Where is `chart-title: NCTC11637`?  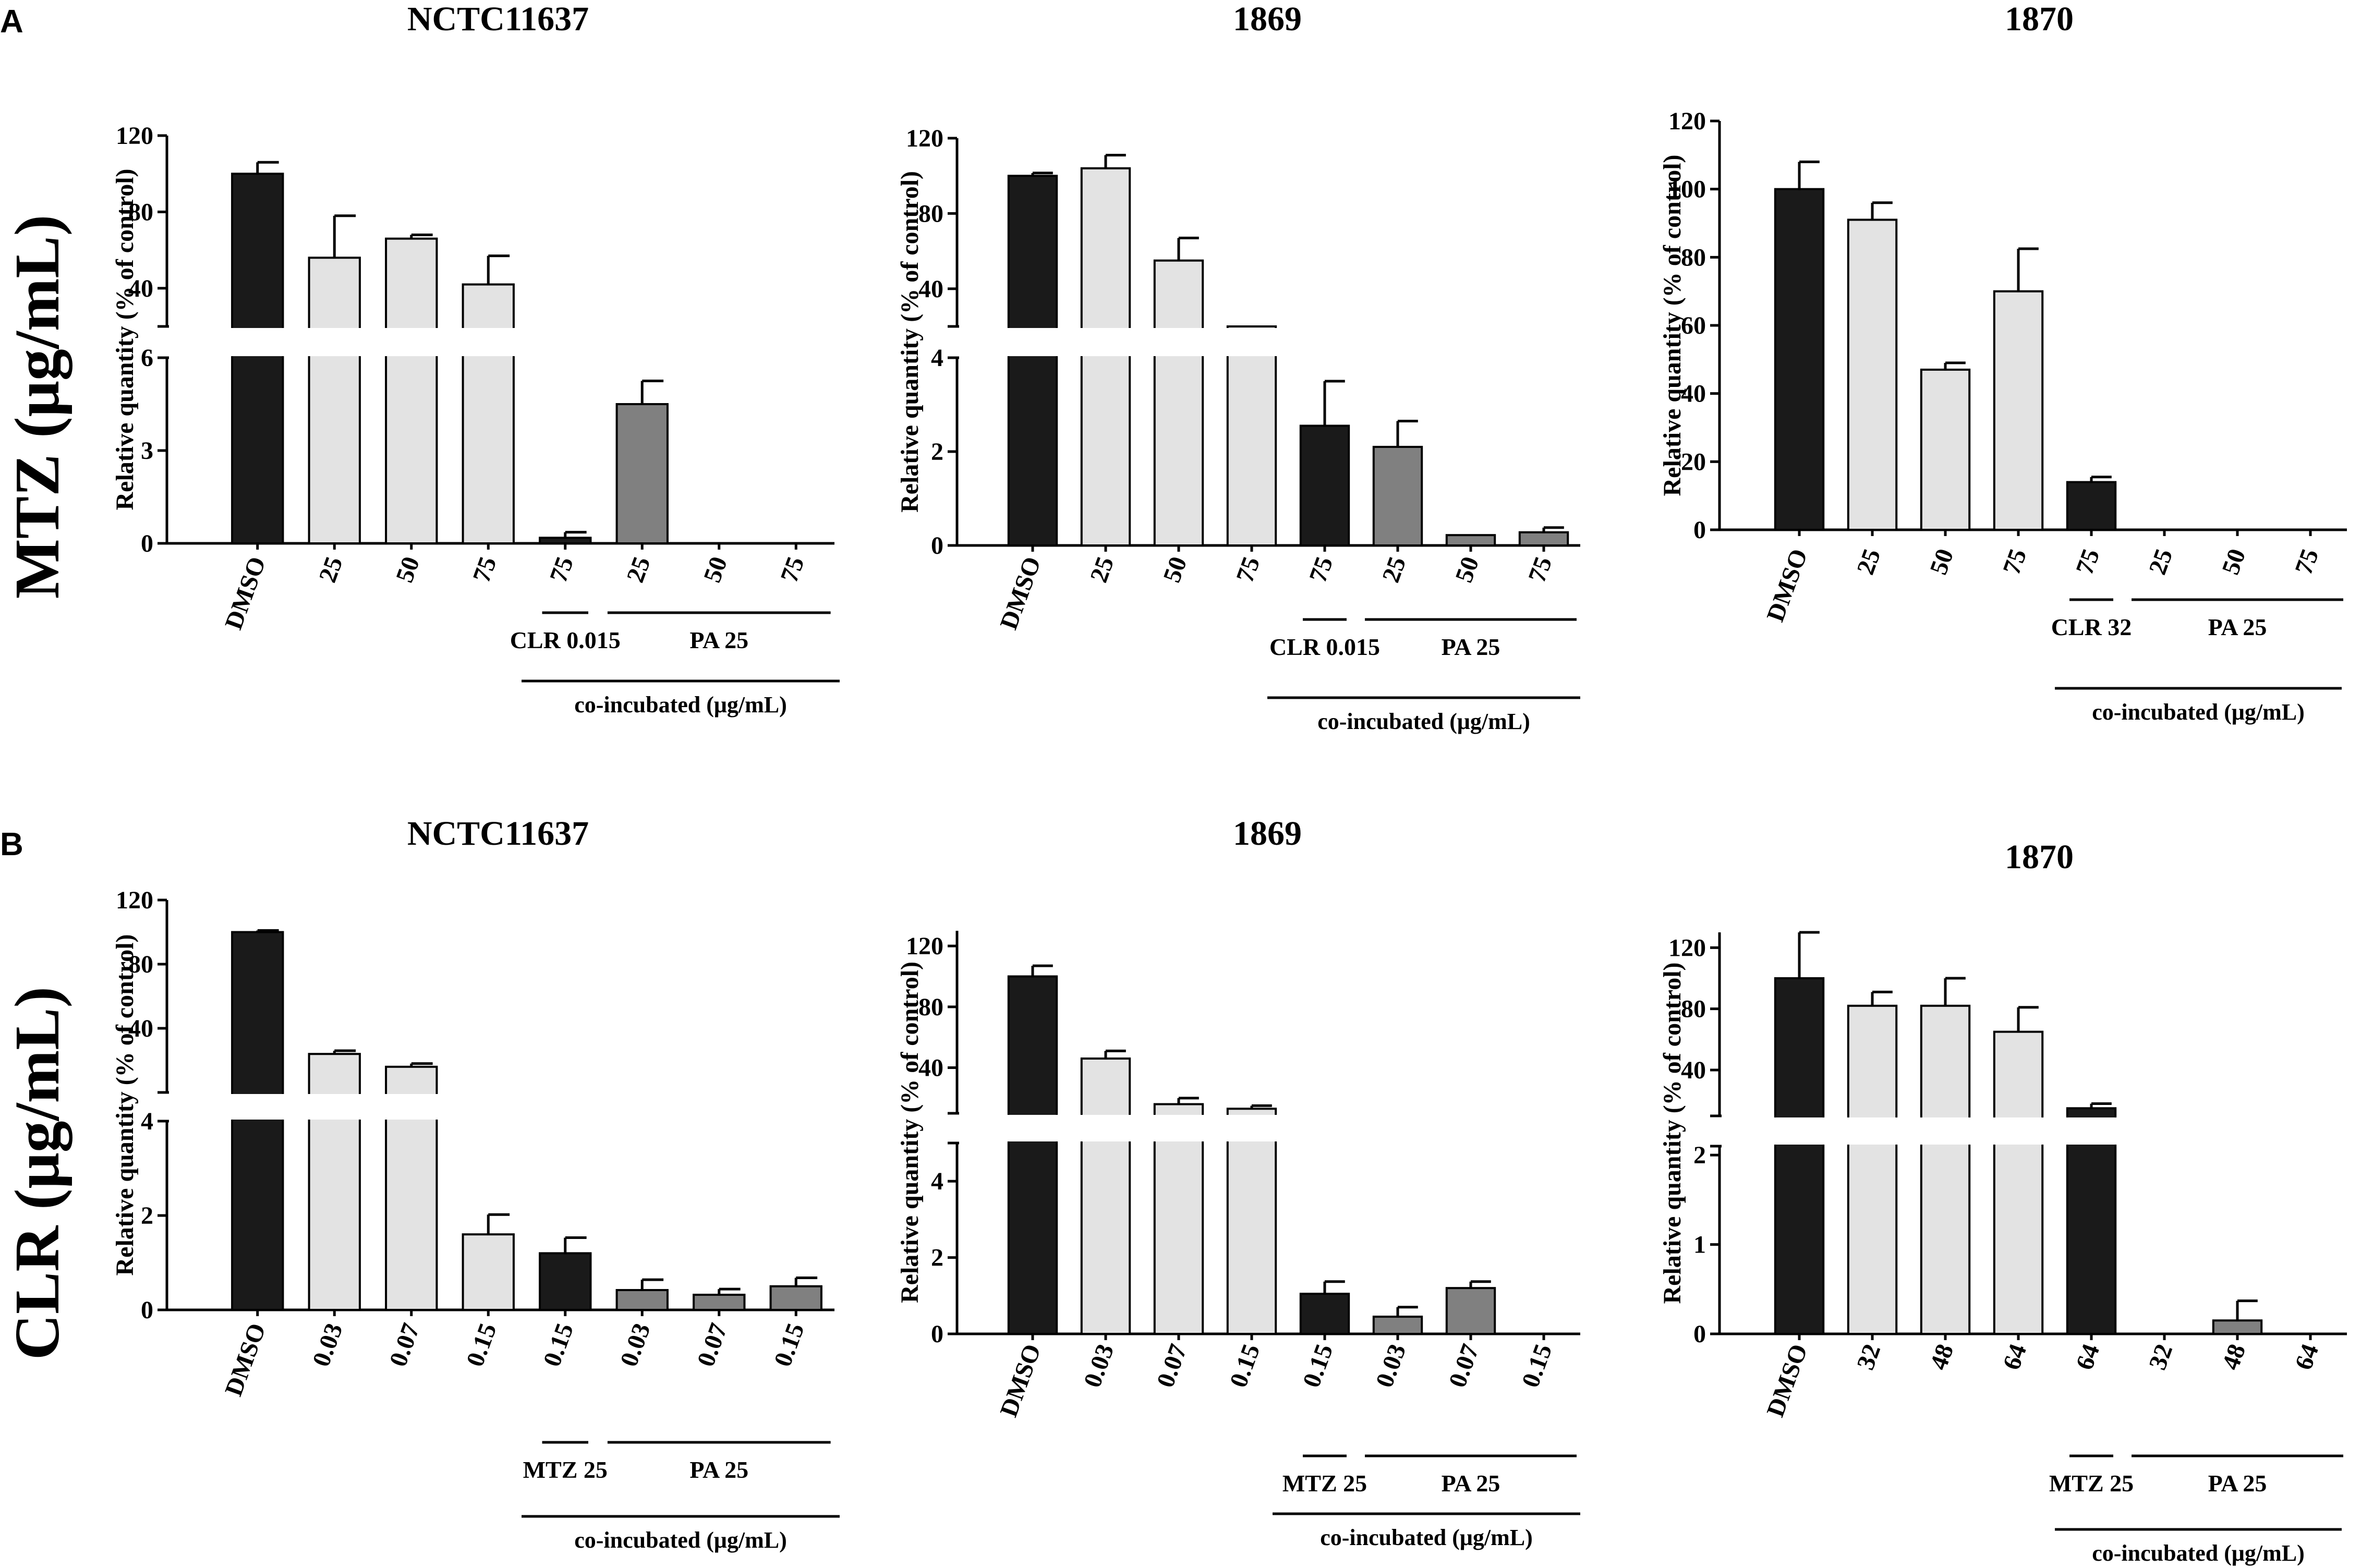 chart-title: NCTC11637 is located at coordinates (498, 19).